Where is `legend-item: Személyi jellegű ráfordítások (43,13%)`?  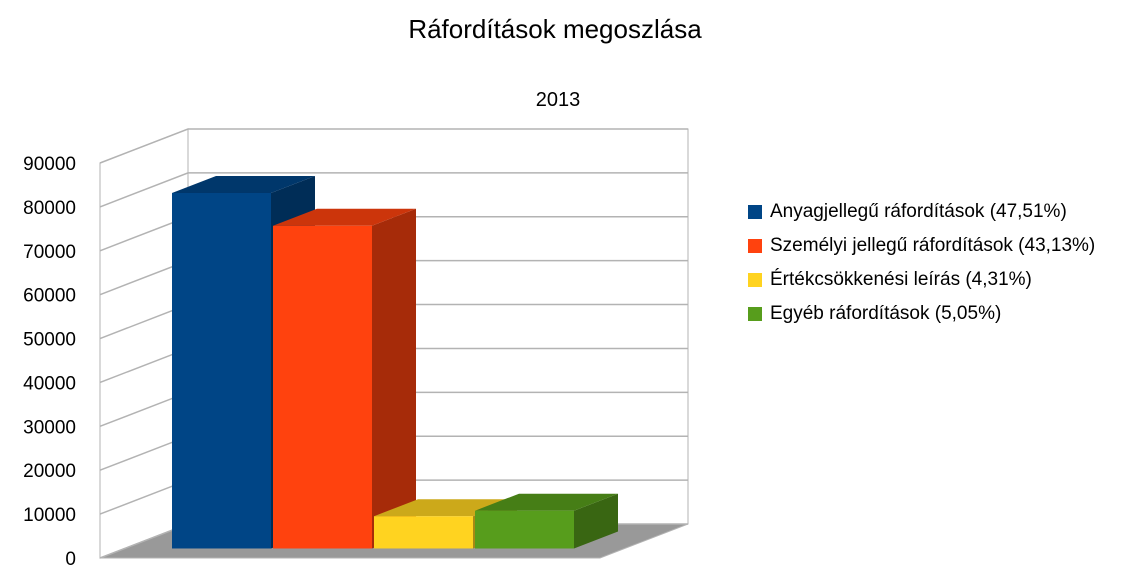 legend-item: Személyi jellegű ráfordítások (43,13%) is located at coordinates (945, 246).